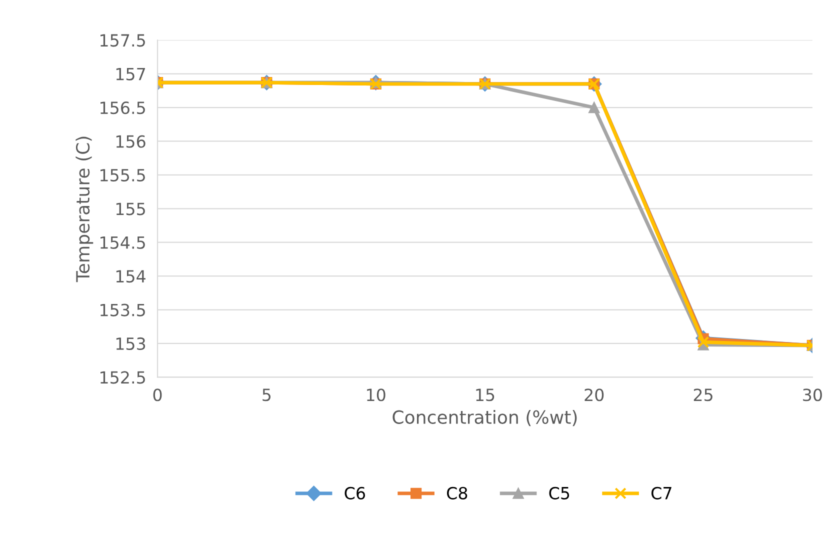  What do you see at coordinates (131, 276) in the screenshot?
I see `y-tick-label: 154` at bounding box center [131, 276].